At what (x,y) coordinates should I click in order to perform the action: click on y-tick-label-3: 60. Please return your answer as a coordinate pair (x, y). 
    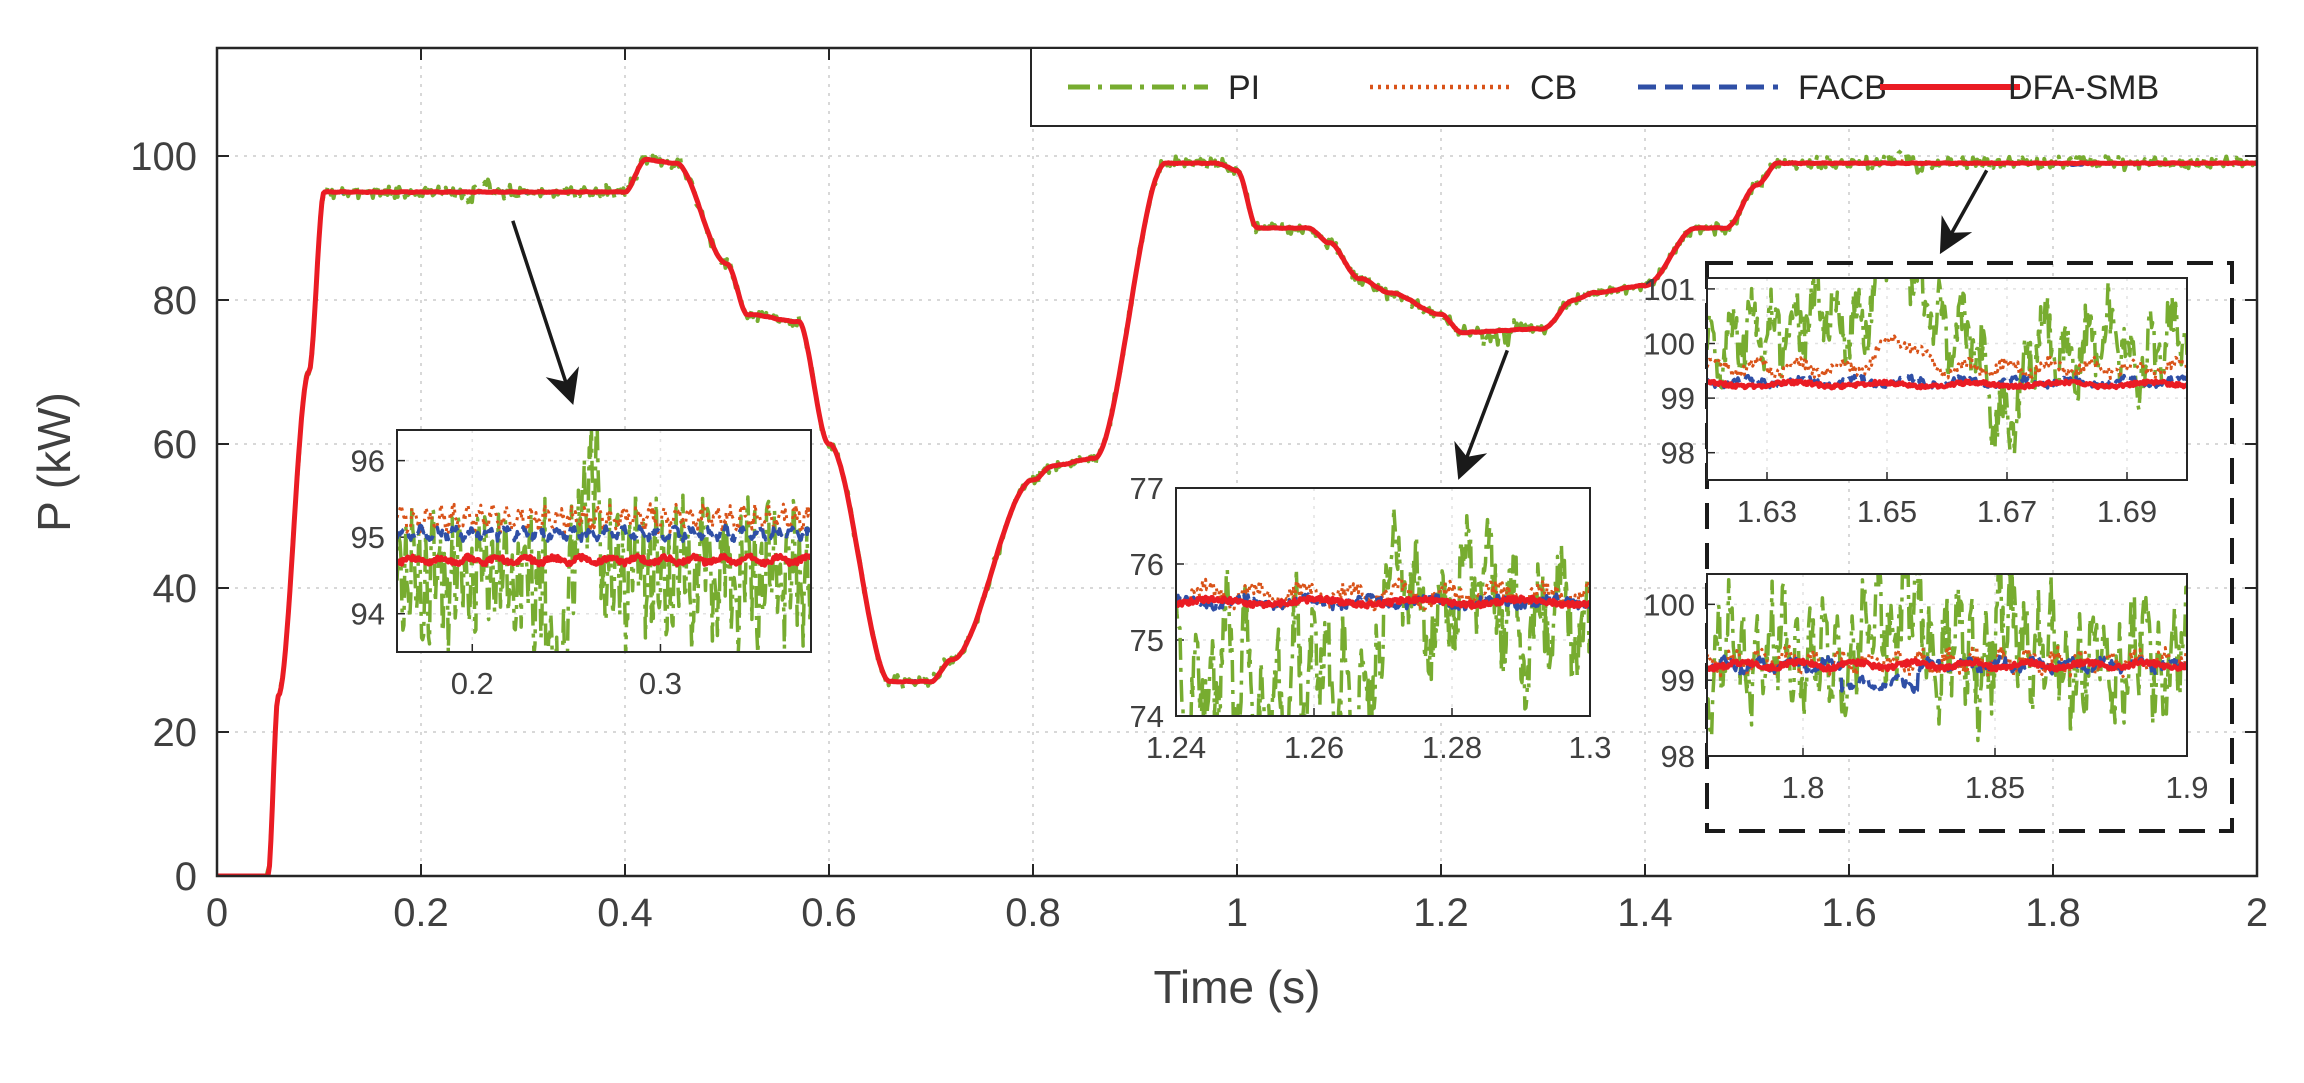
    Looking at the image, I should click on (175, 445).